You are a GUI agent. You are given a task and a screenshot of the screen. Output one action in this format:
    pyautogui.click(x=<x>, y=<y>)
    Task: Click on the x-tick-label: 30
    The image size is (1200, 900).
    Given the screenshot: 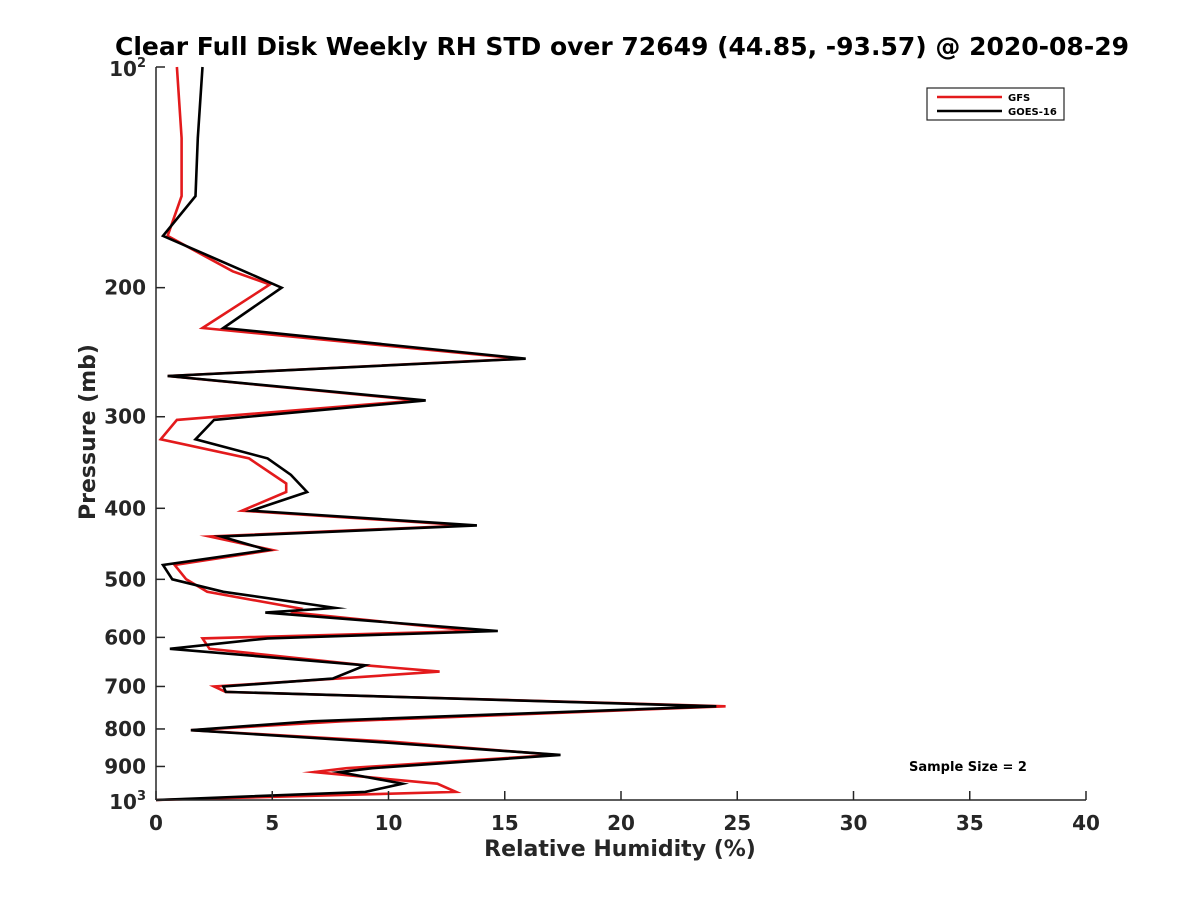 What is the action you would take?
    pyautogui.click(x=854, y=823)
    